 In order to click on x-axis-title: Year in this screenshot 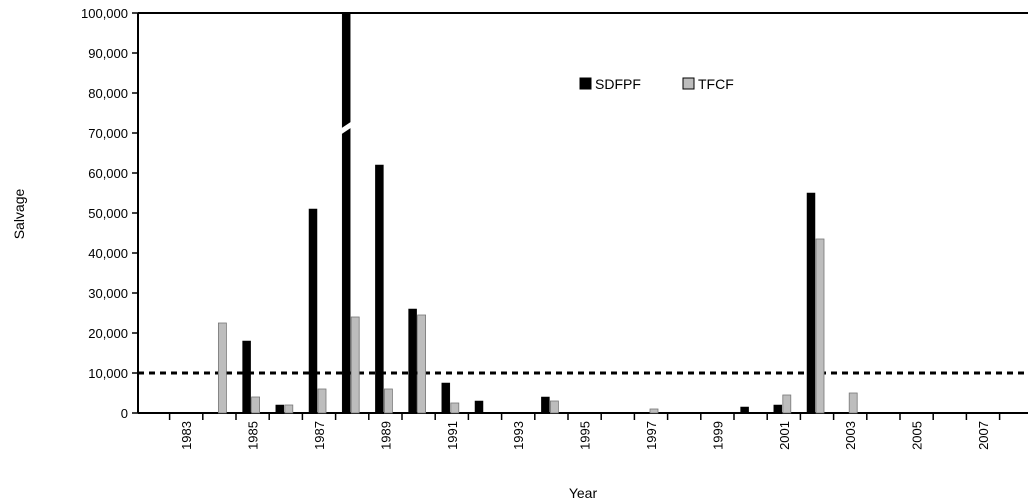, I will do `click(583, 493)`.